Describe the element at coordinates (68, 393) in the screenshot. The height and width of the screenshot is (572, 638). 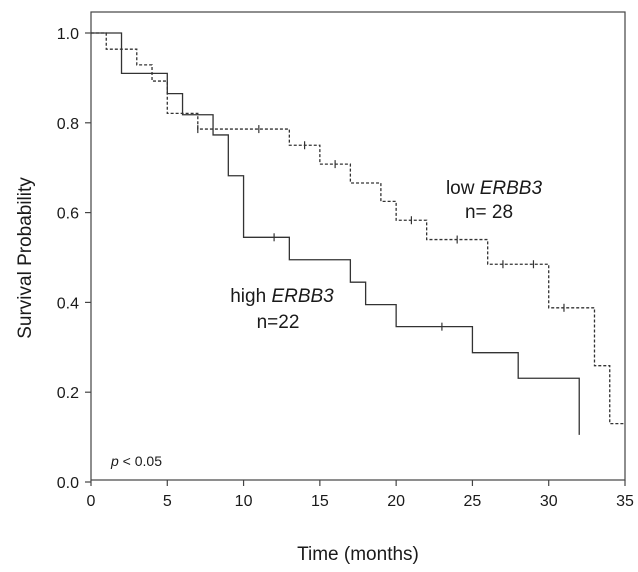
I see `y-tick-label: 0.2` at that location.